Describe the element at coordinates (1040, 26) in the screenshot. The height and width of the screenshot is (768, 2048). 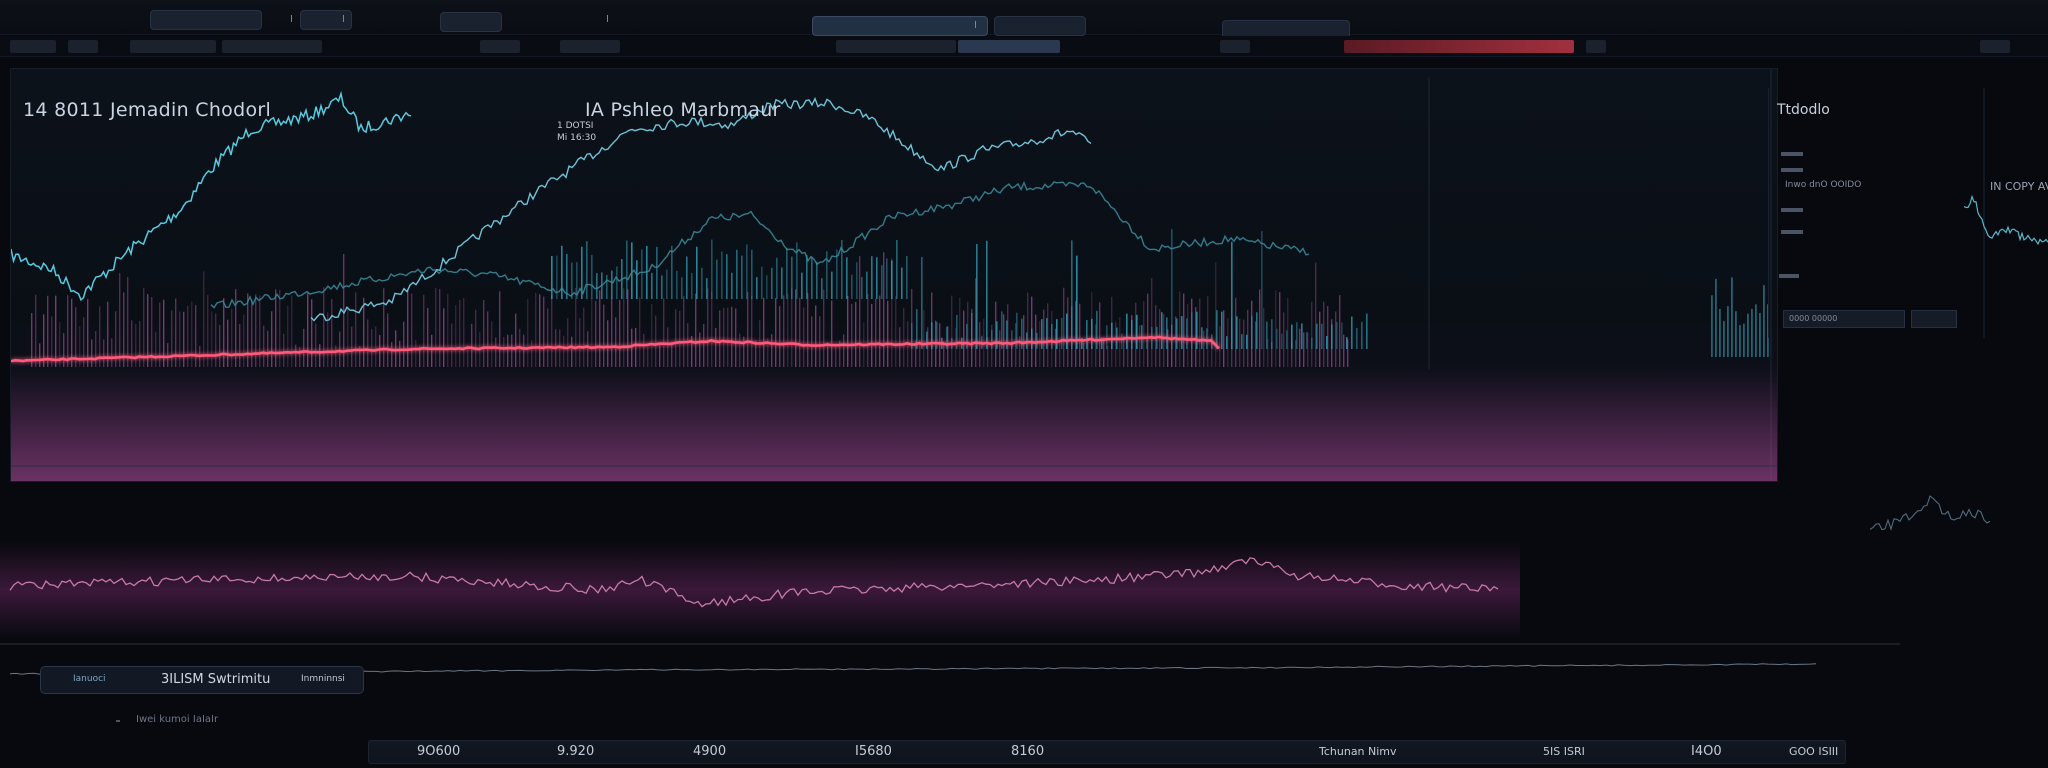
I see `tab-secondary` at that location.